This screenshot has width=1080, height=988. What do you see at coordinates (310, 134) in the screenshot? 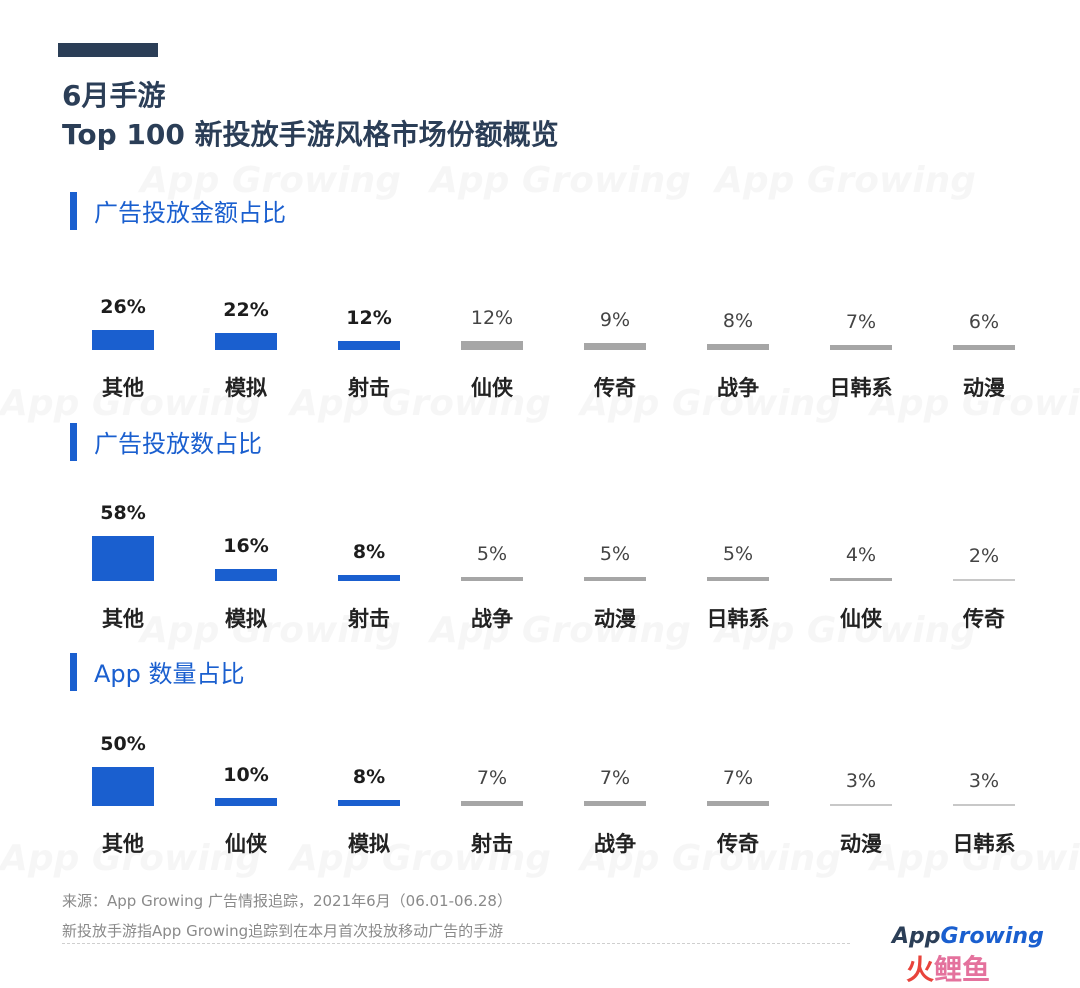
I see `page-title-line2: Top 100 新投放手游风格市场份额概览` at bounding box center [310, 134].